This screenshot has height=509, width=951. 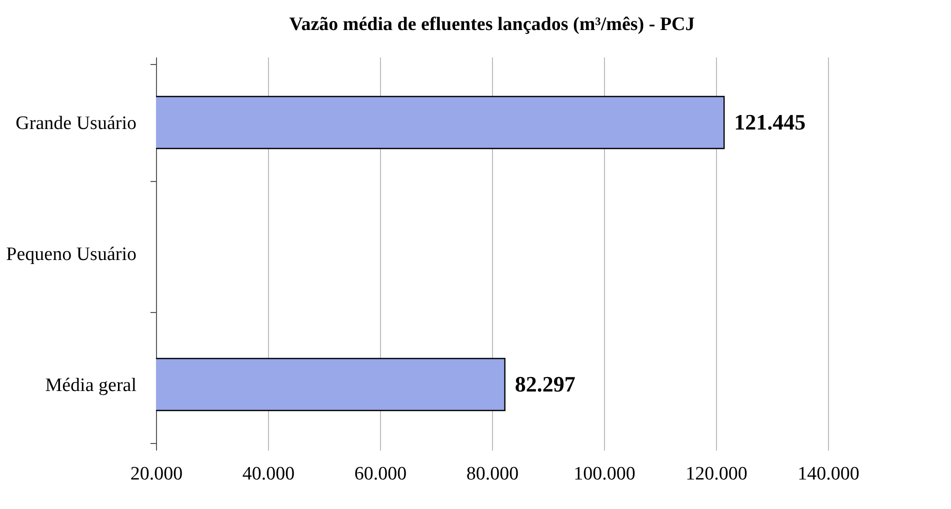 I want to click on x-tick-label: 60.000, so click(x=380, y=474).